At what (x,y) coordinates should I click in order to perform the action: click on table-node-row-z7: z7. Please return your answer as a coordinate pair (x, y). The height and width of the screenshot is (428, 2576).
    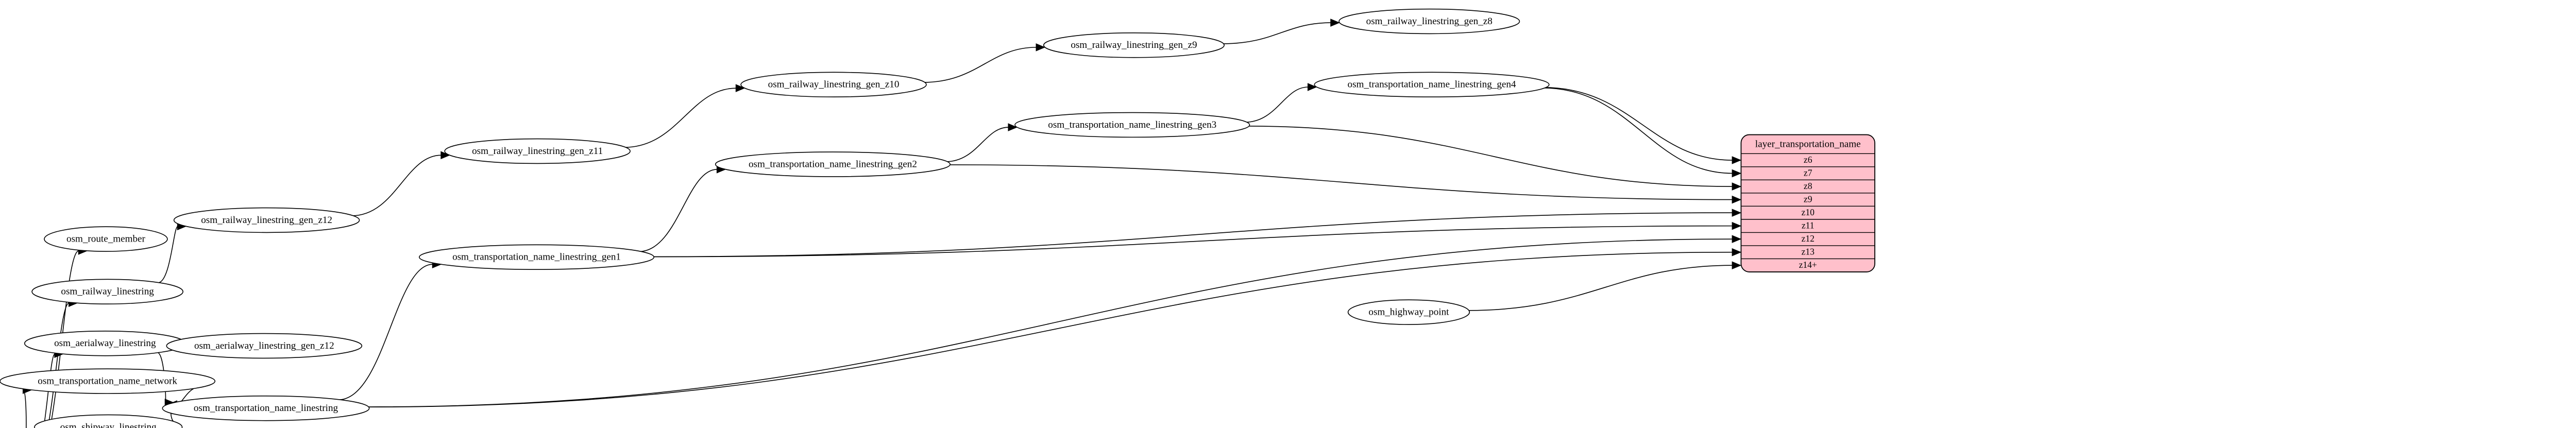
    Looking at the image, I should click on (1808, 173).